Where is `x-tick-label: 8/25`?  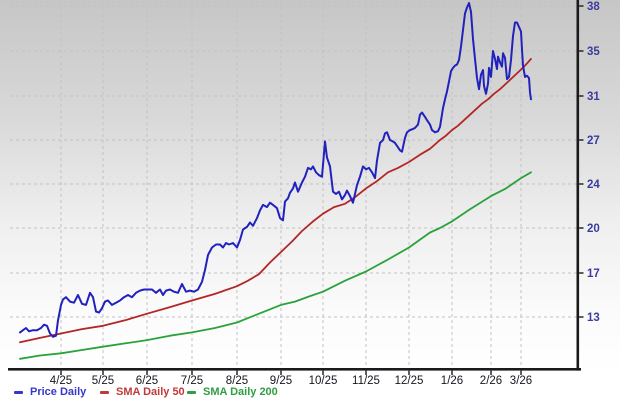 x-tick-label: 8/25 is located at coordinates (237, 381).